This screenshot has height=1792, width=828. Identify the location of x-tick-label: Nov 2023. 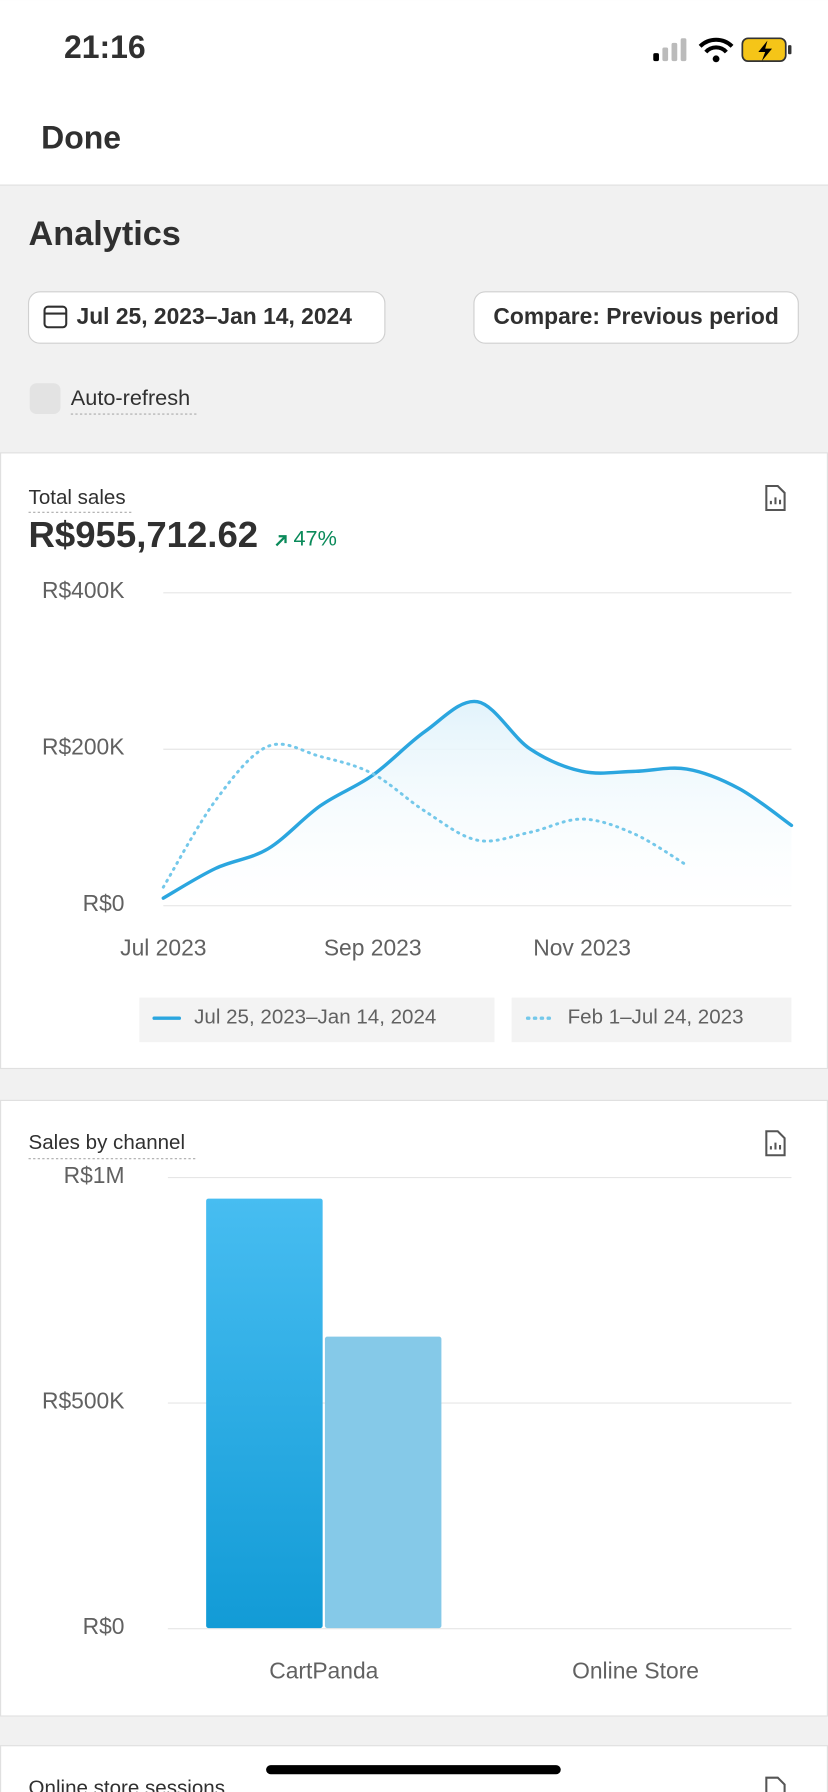
(582, 948).